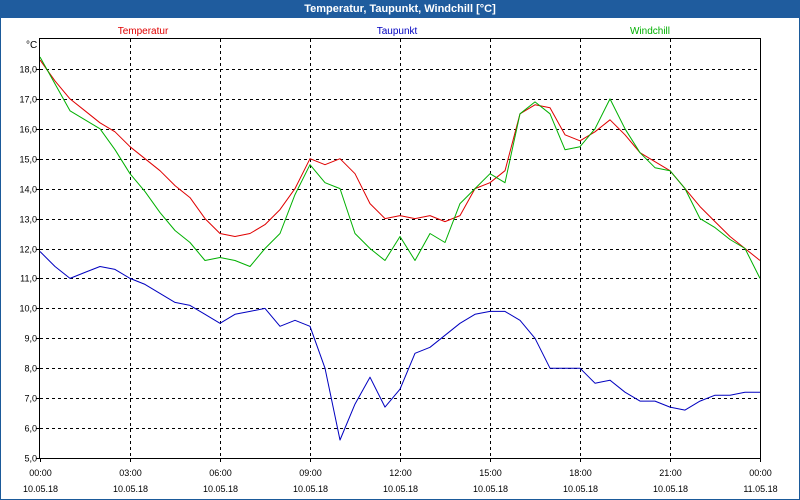  Describe the element at coordinates (490, 473) in the screenshot. I see `x-tick-time-label: 15:00` at that location.